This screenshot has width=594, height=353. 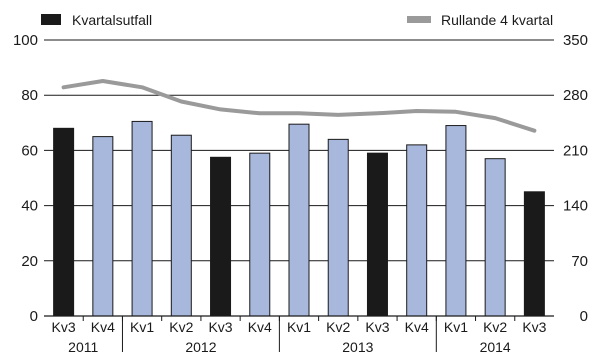 I want to click on y-left-tick-label: 40, so click(x=29, y=206).